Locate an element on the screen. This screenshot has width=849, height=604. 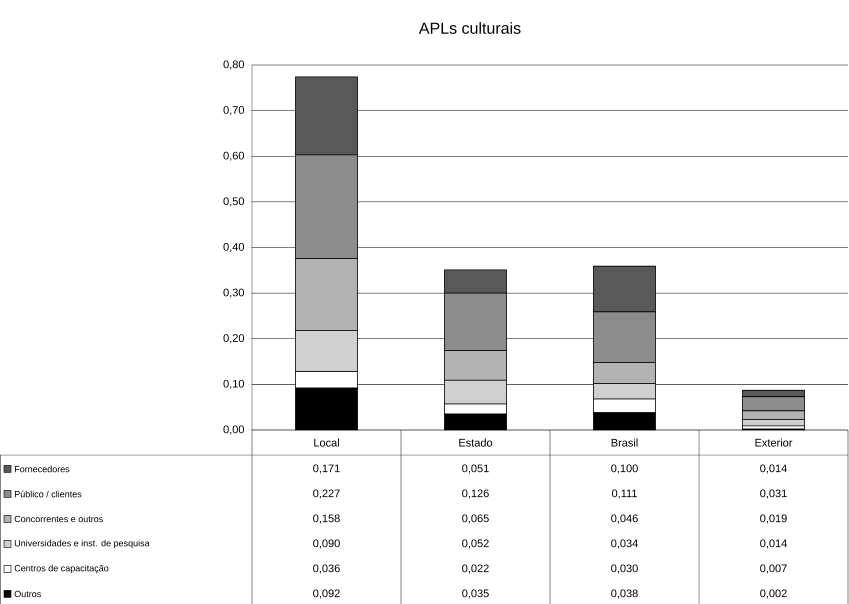
data-label: 0,038 is located at coordinates (624, 594).